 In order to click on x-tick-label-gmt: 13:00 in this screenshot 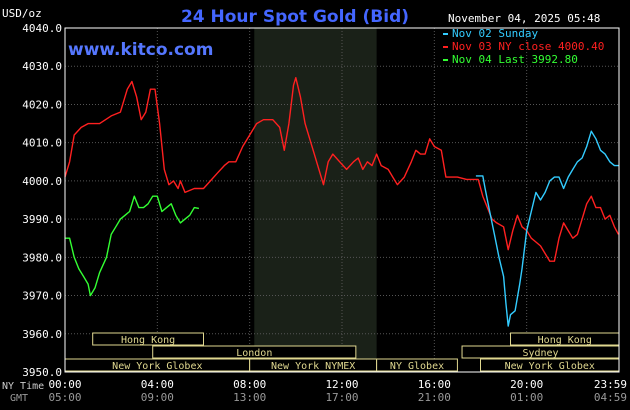, I will do `click(249, 397)`.